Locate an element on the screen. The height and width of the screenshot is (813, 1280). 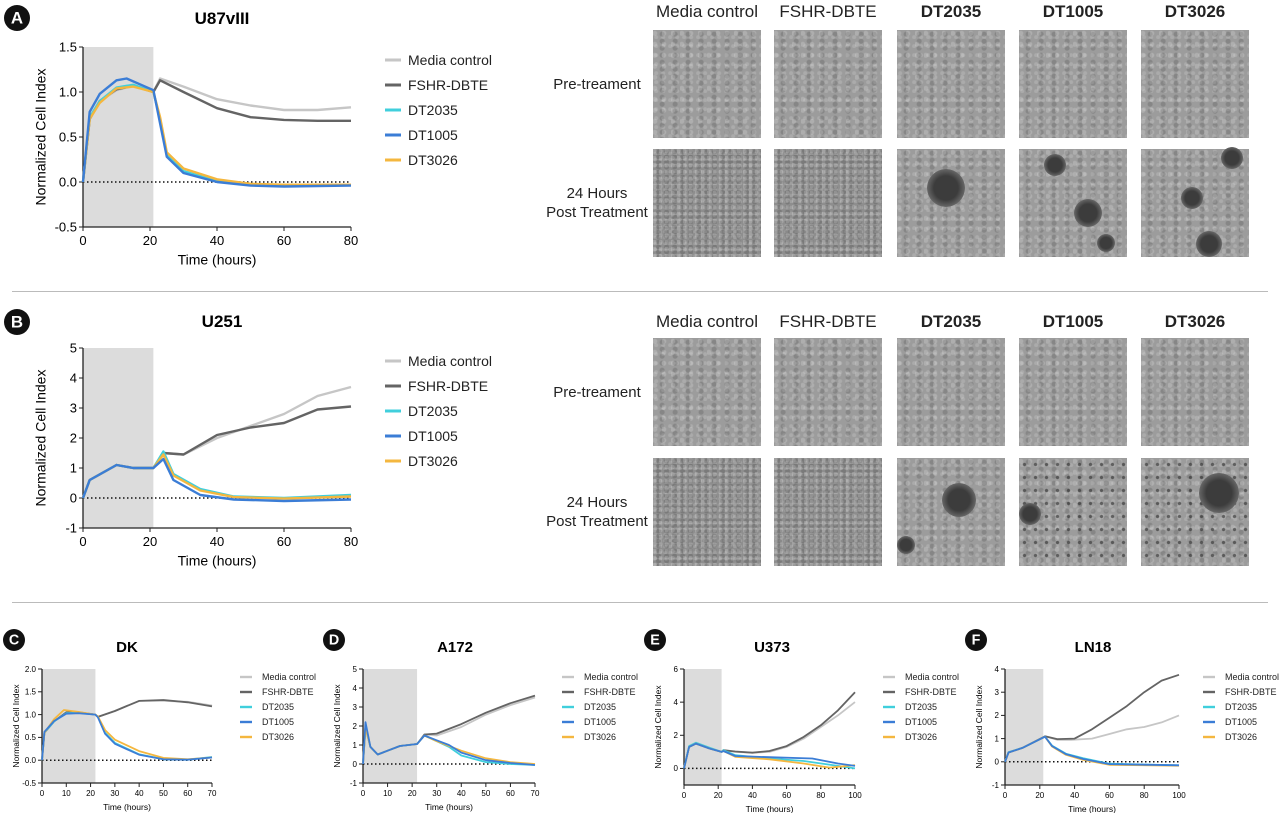
x-tick-label: 70 is located at coordinates (212, 793).